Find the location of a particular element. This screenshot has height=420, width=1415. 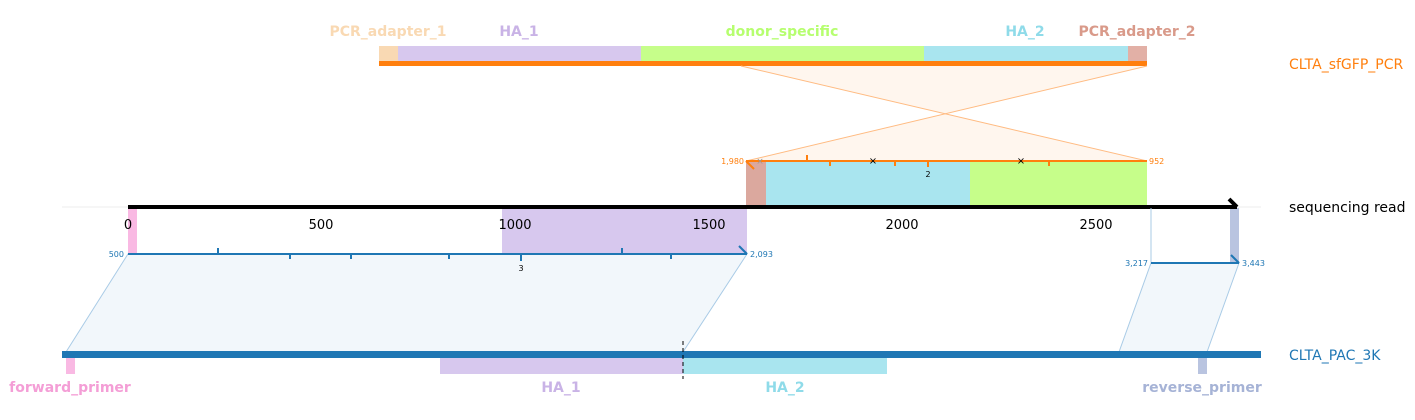

genome-left-alignment-arrow is located at coordinates (743, 250).